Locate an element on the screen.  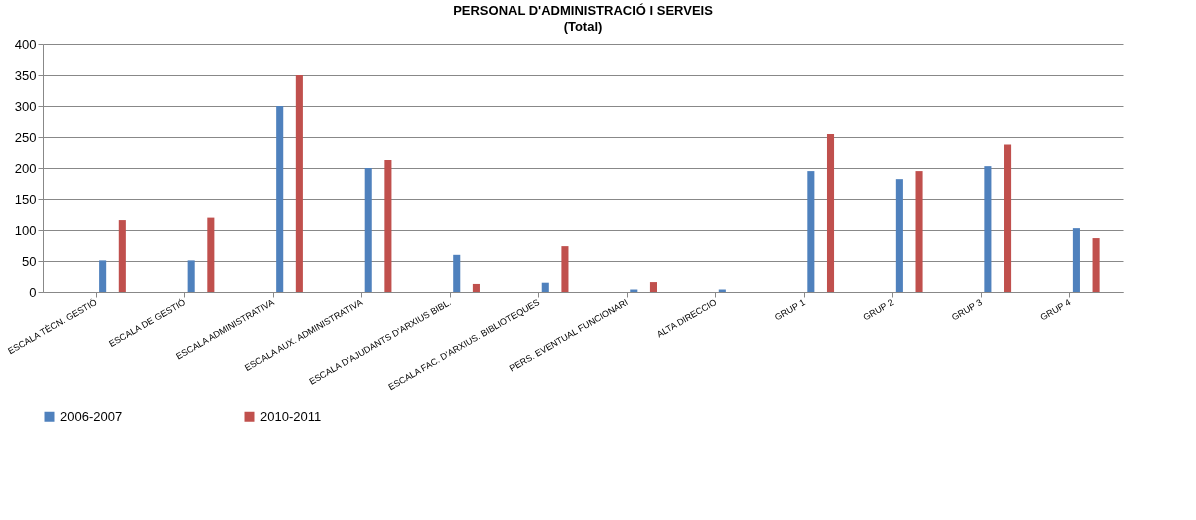
chart-title: PERSONAL D'ADMINISTRACIÓ I SERVEIS is located at coordinates (583, 10).